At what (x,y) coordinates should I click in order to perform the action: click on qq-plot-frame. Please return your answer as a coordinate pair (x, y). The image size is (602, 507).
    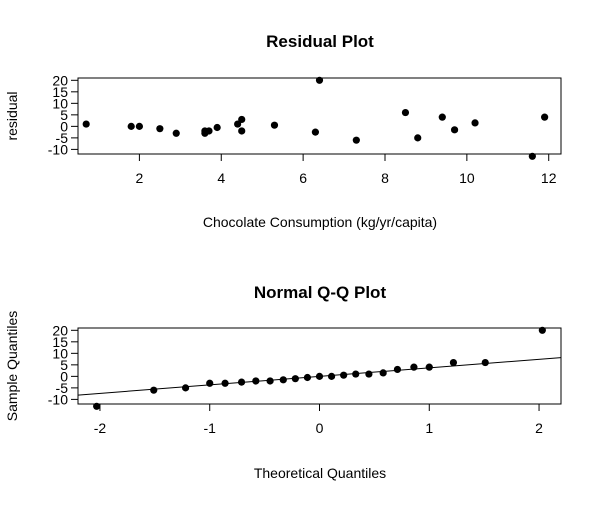
    Looking at the image, I should click on (319, 366).